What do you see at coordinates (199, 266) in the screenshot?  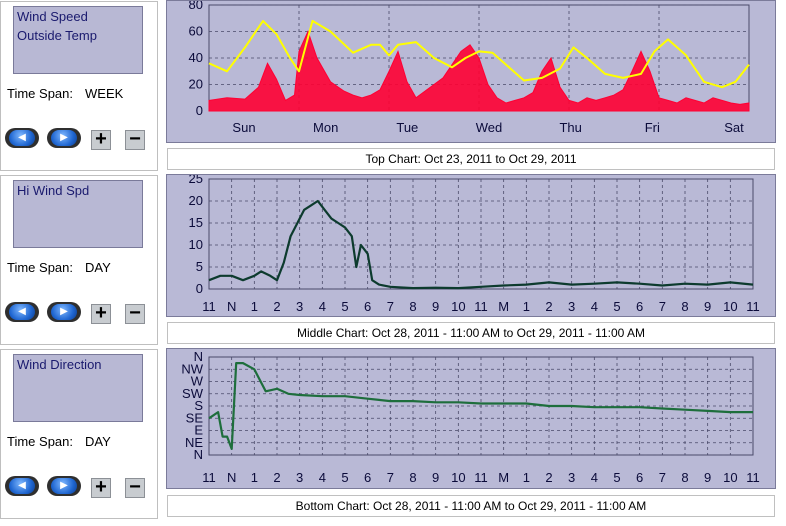 I see `y-tick-label: 5` at bounding box center [199, 266].